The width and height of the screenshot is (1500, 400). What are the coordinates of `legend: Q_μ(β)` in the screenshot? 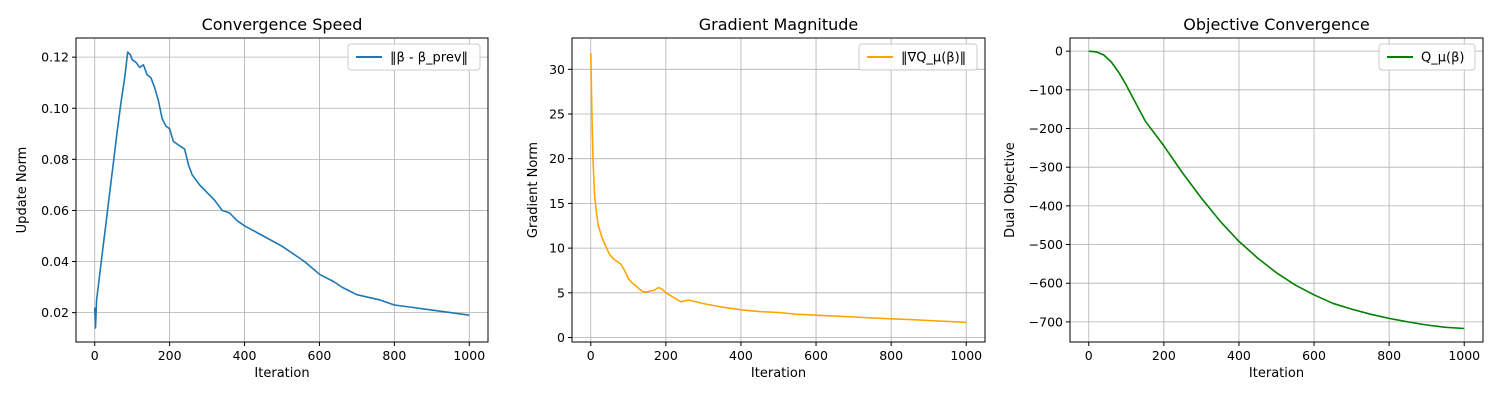 It's located at (1427, 57).